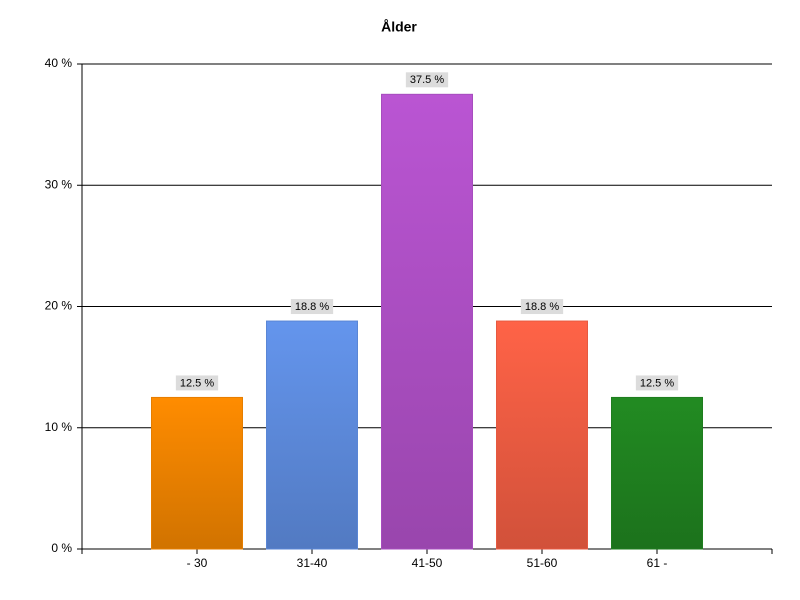  I want to click on y-tick-label: 20 %, so click(59, 306).